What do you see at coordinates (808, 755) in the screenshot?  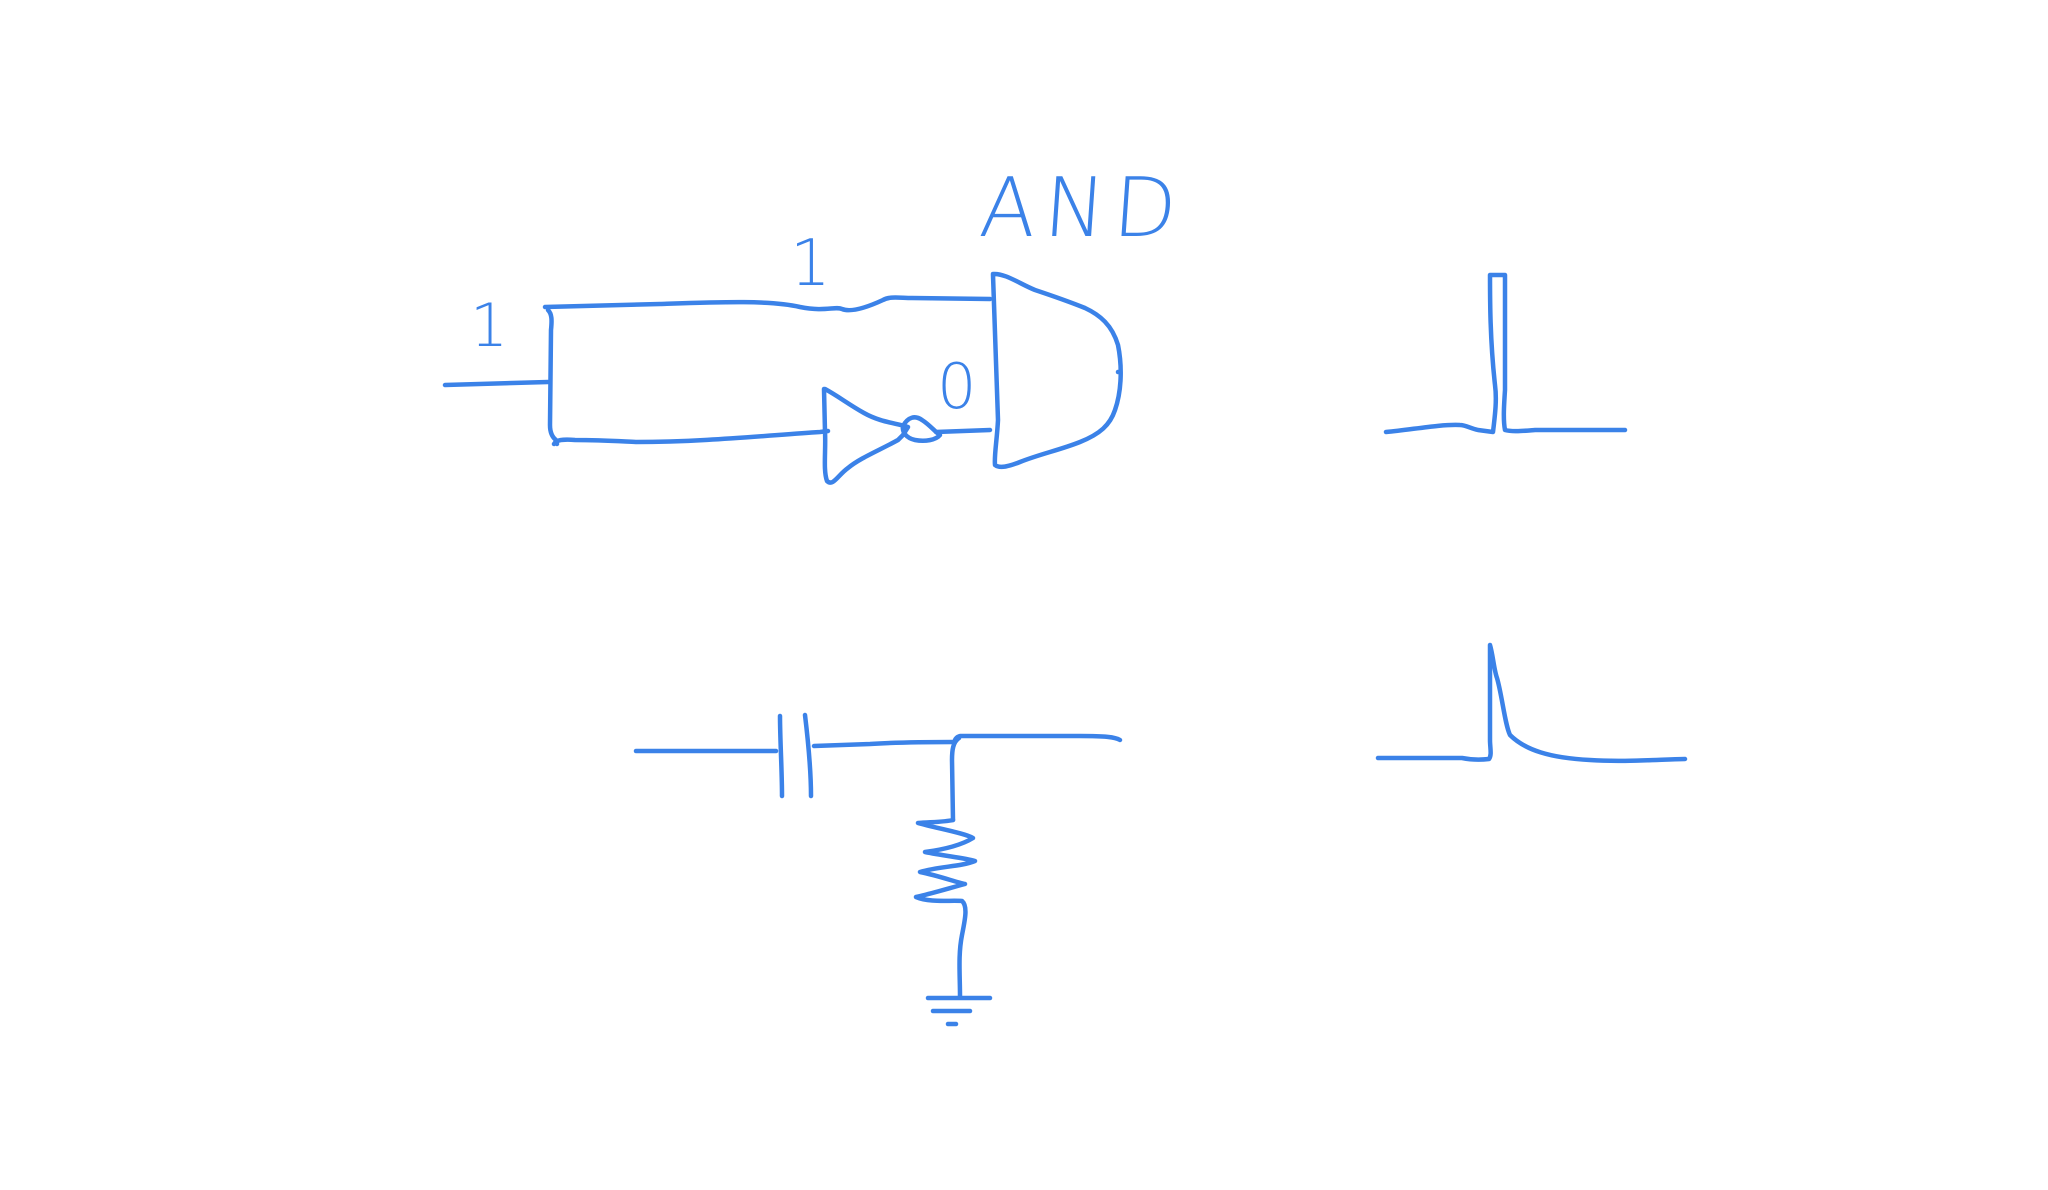 I see `capacitor-plate-right` at bounding box center [808, 755].